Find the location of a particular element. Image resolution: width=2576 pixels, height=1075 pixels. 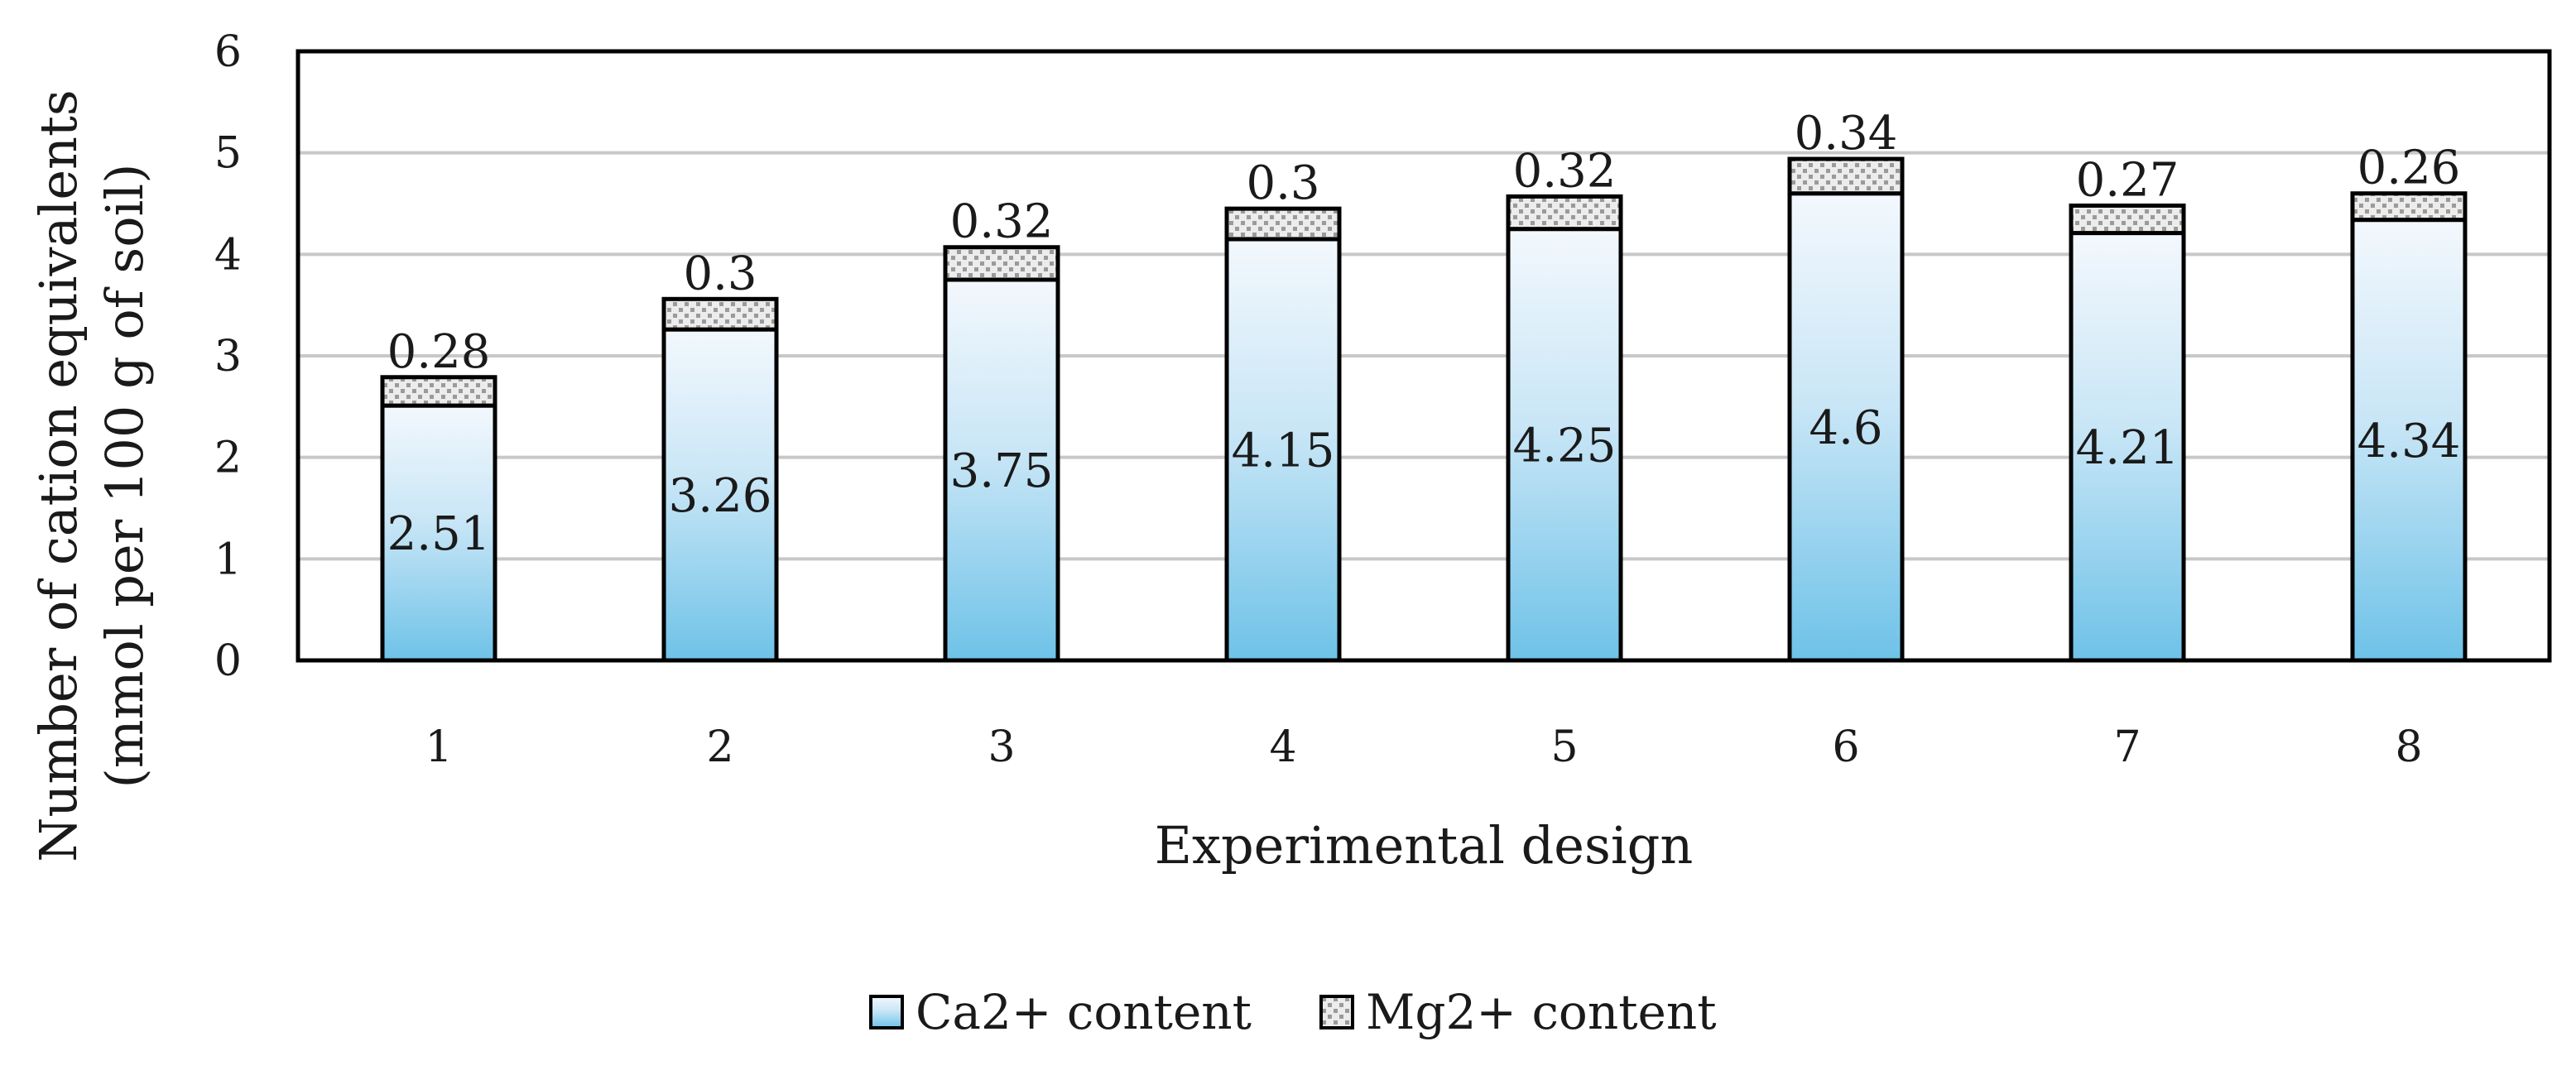

x-tick-label: 5 is located at coordinates (1564, 747).